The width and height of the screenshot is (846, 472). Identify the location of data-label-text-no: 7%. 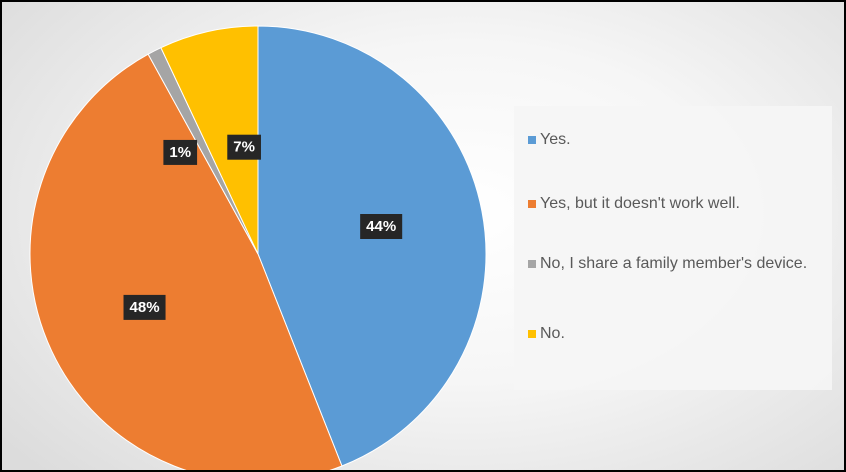
(244, 147).